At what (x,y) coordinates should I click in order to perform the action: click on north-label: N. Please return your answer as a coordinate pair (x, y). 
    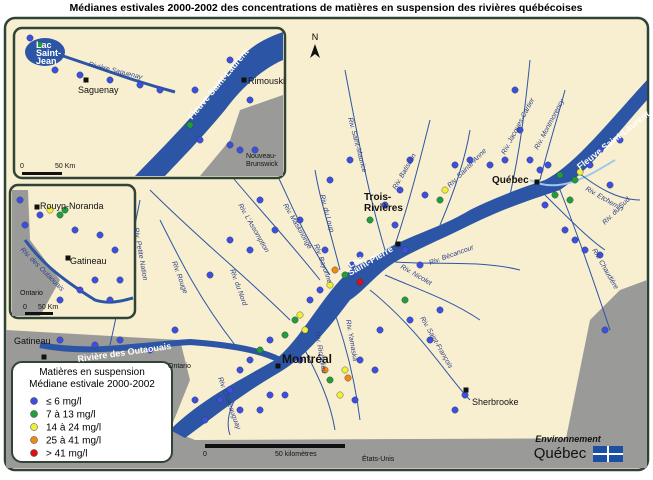
    Looking at the image, I should click on (315, 37).